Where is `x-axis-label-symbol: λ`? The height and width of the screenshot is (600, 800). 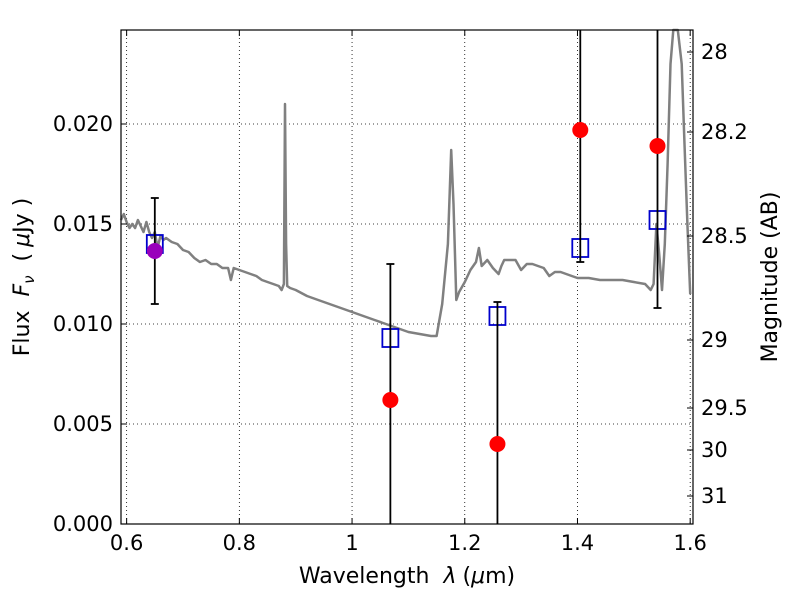 x-axis-label-symbol: λ is located at coordinates (449, 576).